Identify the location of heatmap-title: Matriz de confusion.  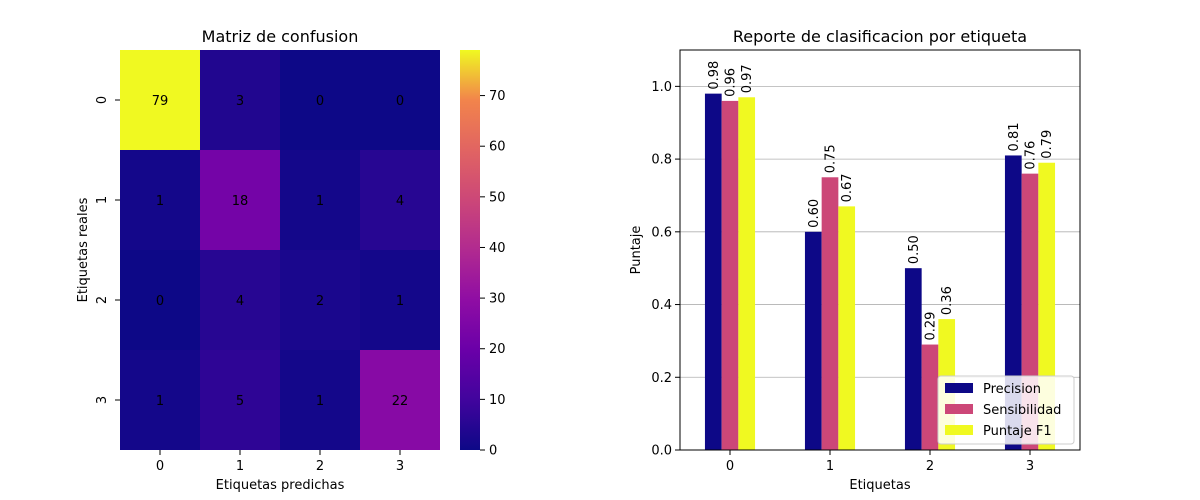
(280, 36).